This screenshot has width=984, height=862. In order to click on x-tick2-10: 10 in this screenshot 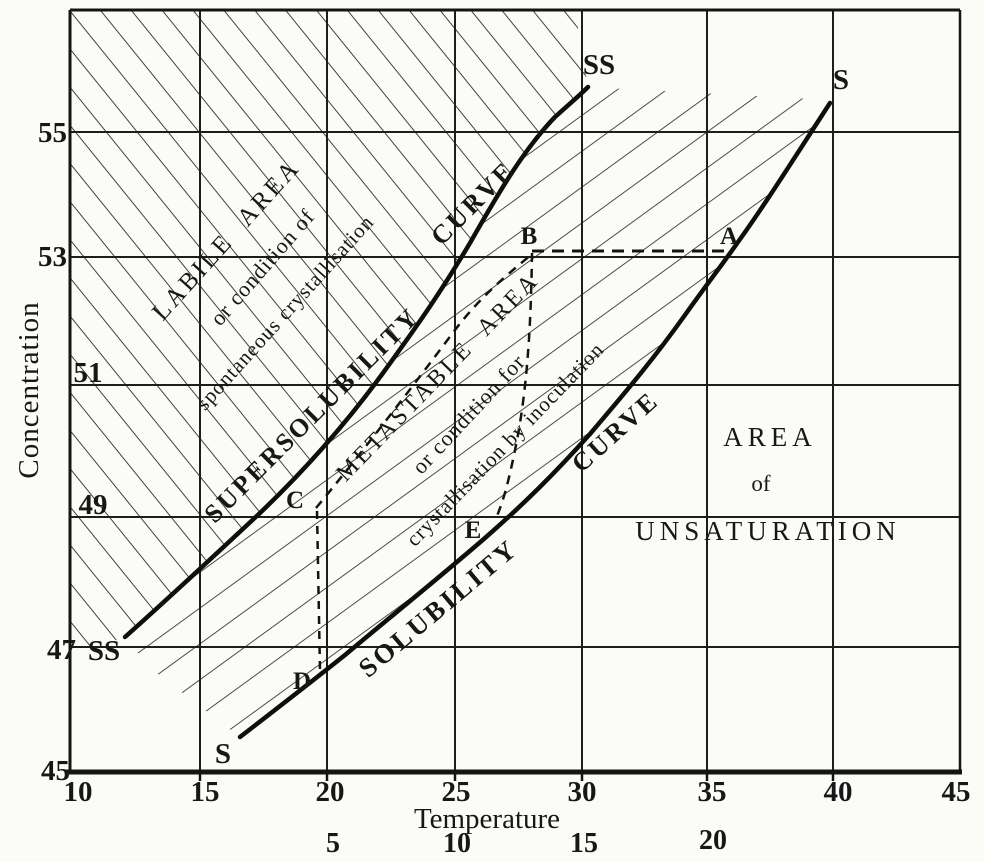, I will do `click(457, 843)`.